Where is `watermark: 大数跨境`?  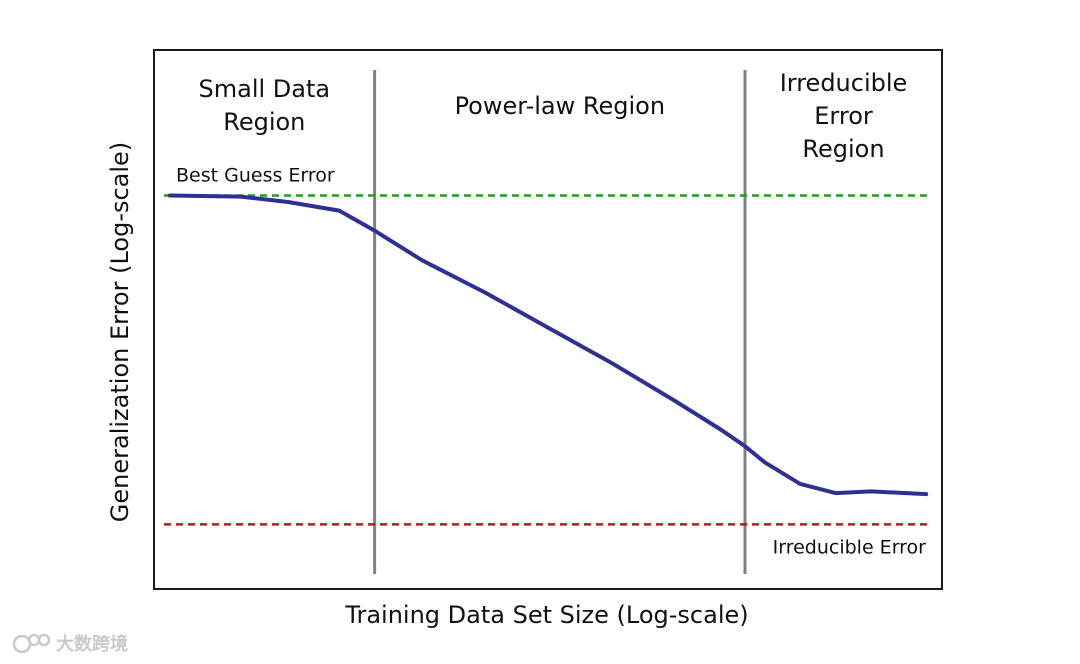 watermark: 大数跨境 is located at coordinates (70, 643).